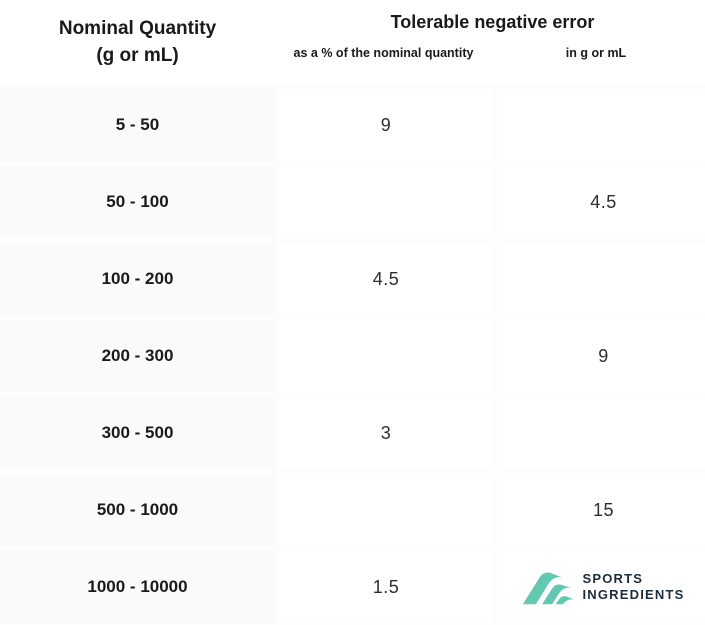 Image resolution: width=705 pixels, height=625 pixels. What do you see at coordinates (613, 578) in the screenshot?
I see `brand-name-line1: SPORTS` at bounding box center [613, 578].